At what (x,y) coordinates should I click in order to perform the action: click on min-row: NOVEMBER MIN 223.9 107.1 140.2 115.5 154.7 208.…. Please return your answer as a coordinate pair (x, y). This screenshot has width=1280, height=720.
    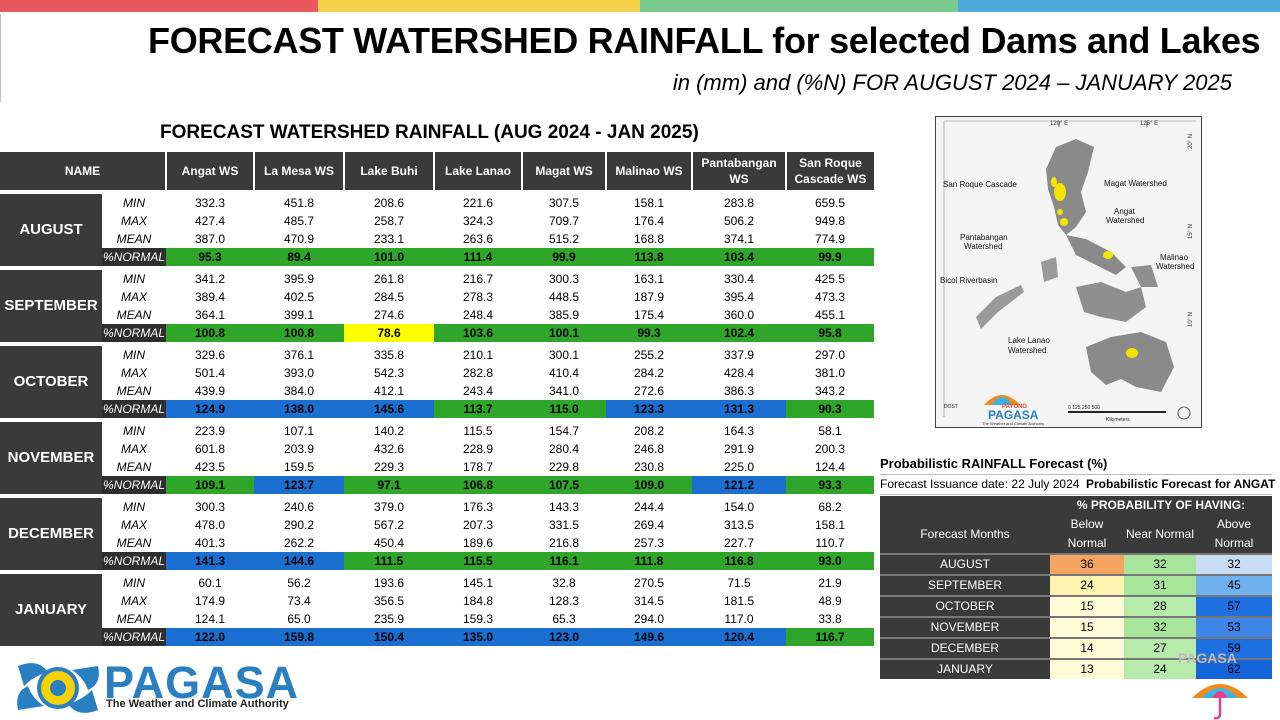
    Looking at the image, I should click on (437, 457).